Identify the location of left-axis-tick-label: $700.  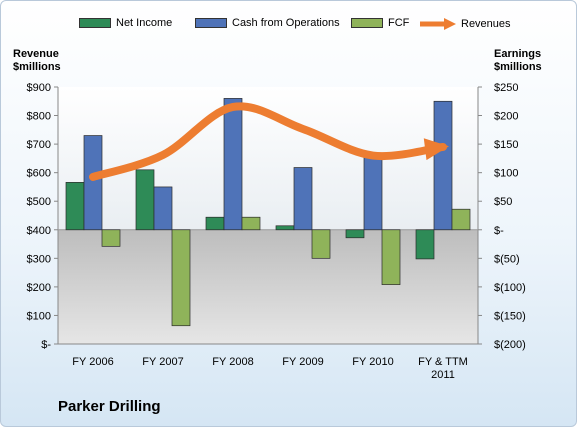
(39, 145).